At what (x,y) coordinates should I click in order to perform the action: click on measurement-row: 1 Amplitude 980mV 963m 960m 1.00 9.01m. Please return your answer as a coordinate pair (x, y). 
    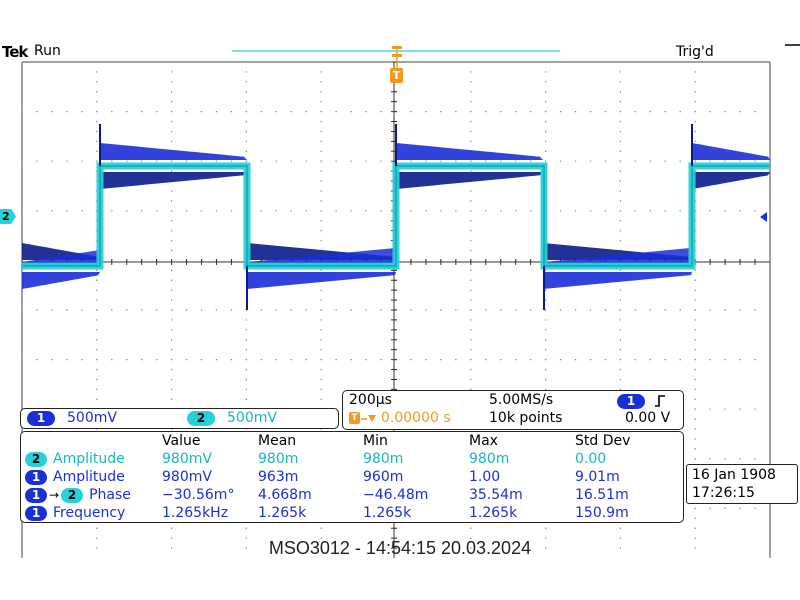
    Looking at the image, I should click on (352, 478).